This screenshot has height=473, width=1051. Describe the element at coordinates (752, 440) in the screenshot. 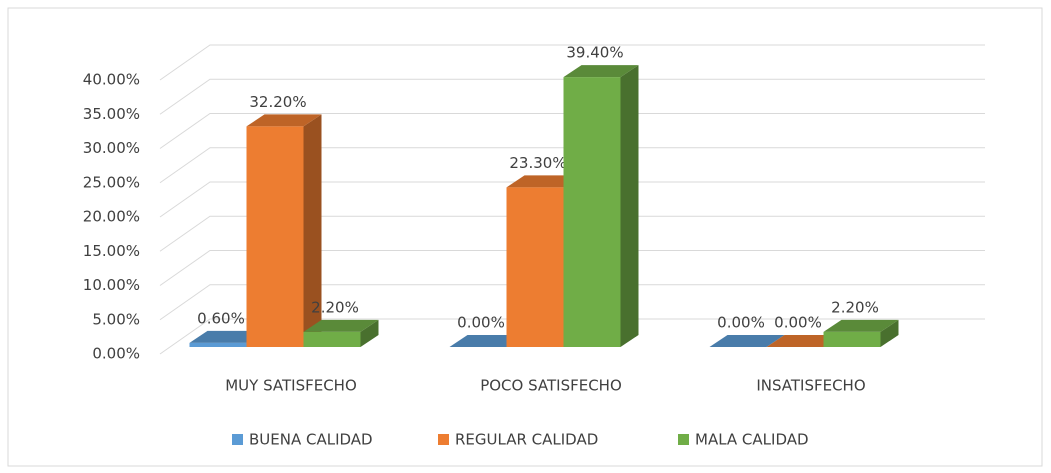

I see `legend-label: MALA CALIDAD` at that location.